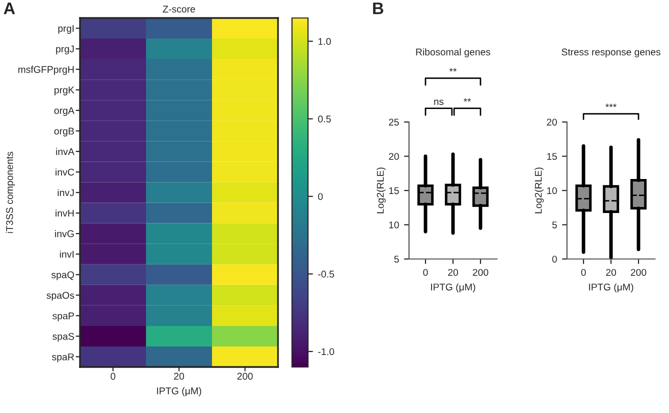 The width and height of the screenshot is (669, 413). Describe the element at coordinates (611, 53) in the screenshot. I see `chart-title: Stress response genes` at that location.